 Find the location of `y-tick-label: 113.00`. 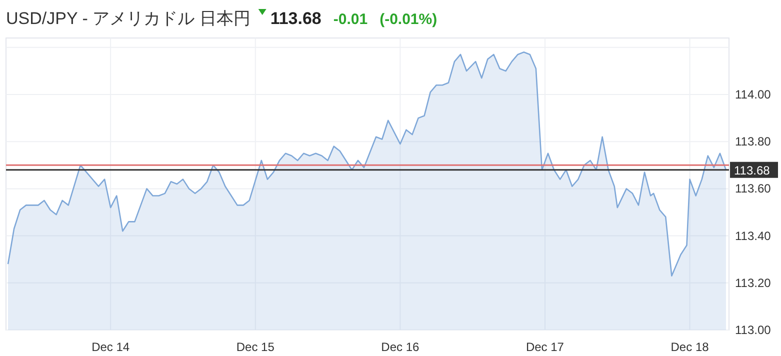

y-tick-label: 113.00 is located at coordinates (753, 330).